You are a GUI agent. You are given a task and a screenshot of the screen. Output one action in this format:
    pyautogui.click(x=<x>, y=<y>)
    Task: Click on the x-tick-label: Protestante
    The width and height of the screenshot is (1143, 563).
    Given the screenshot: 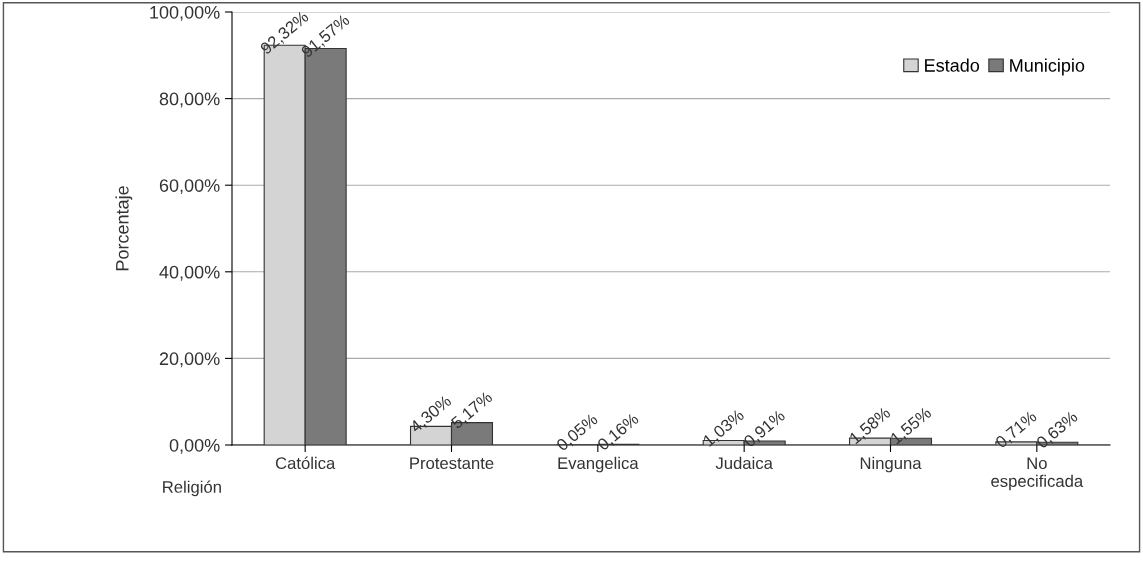 What is the action you would take?
    pyautogui.click(x=452, y=463)
    